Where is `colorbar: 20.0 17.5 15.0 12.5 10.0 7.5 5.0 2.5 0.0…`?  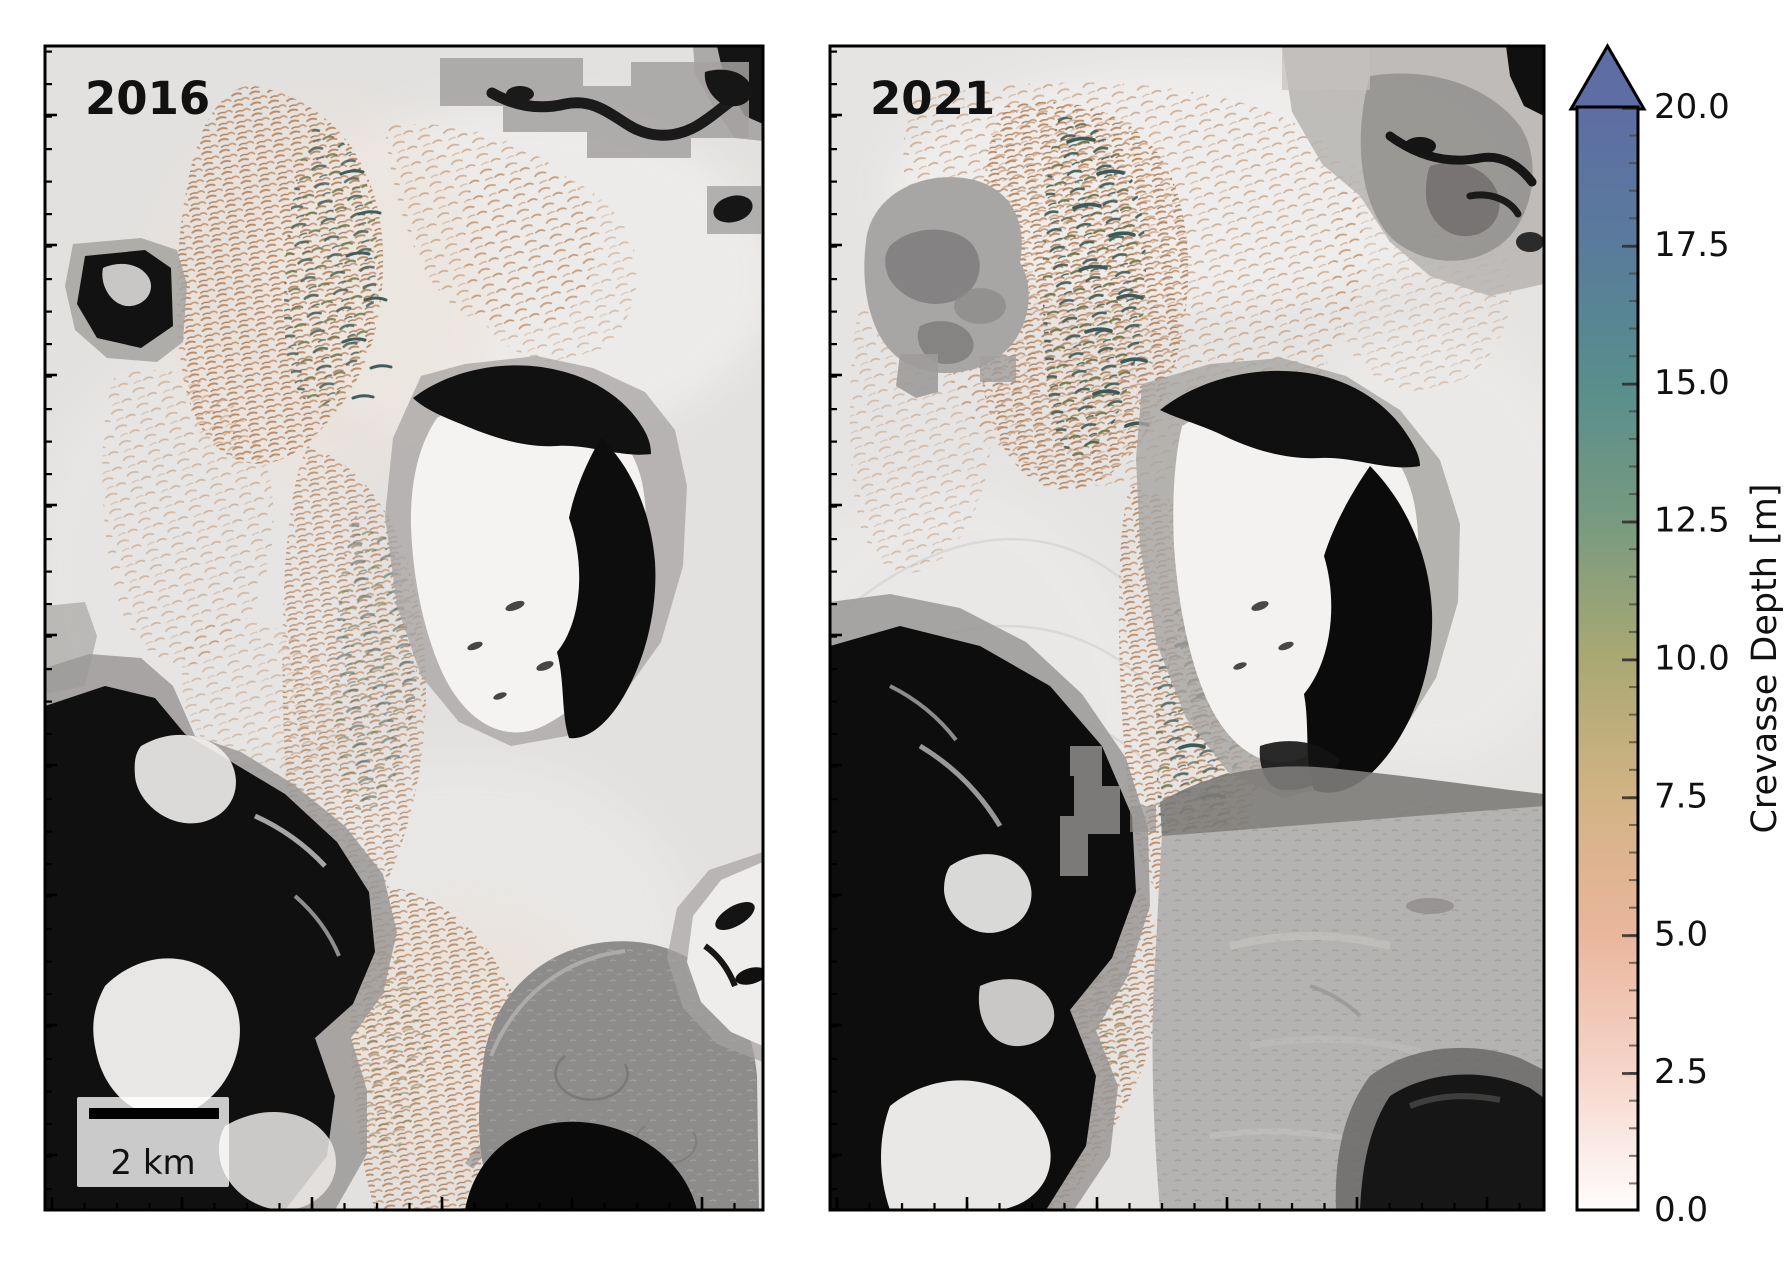 colorbar: 20.0 17.5 15.0 12.5 10.0 7.5 5.0 2.5 0.0… is located at coordinates (1676, 636).